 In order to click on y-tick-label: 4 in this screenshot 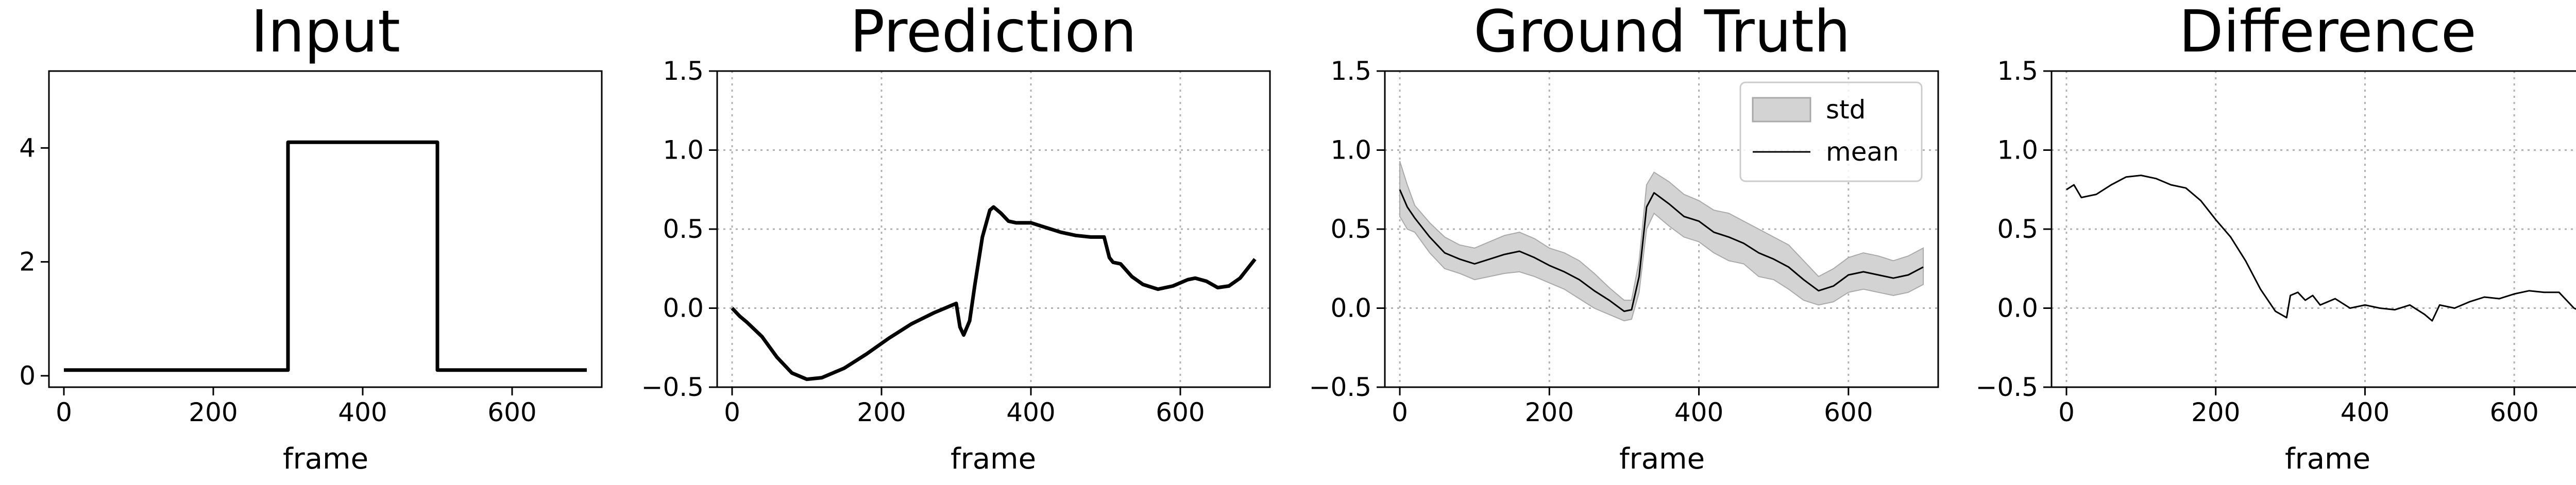, I will do `click(27, 148)`.